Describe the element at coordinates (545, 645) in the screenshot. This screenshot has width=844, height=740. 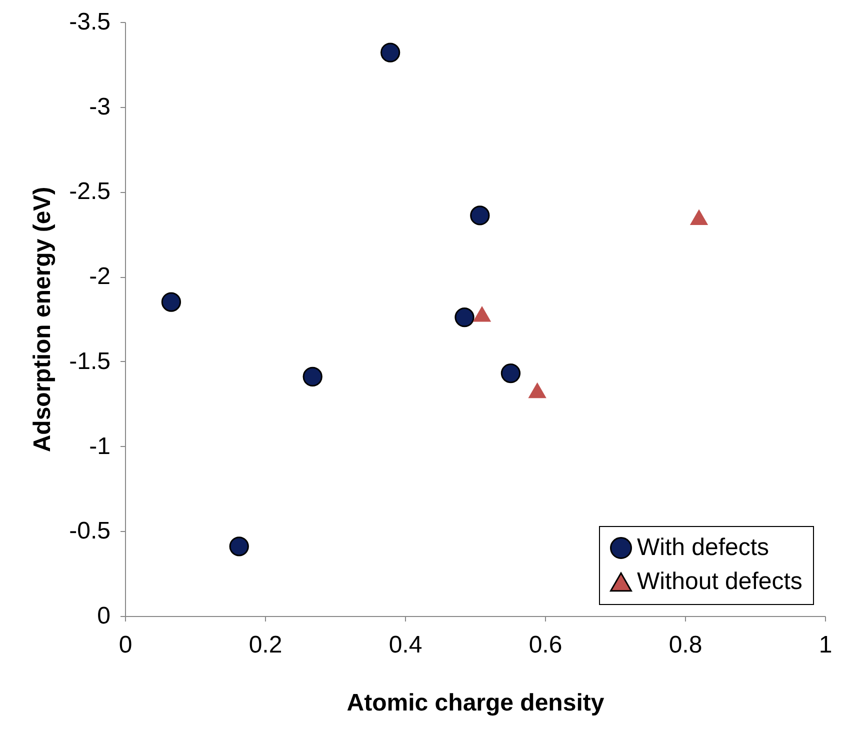
I see `x-tick-label: 0.6` at that location.